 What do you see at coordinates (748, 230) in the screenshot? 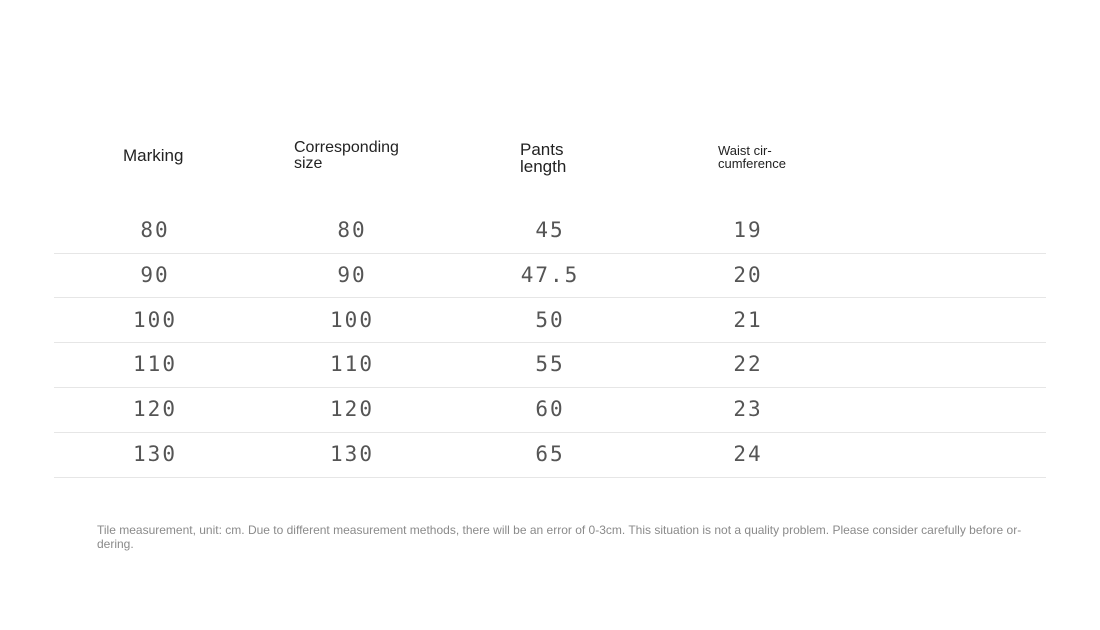
I see `table-cell: 19` at bounding box center [748, 230].